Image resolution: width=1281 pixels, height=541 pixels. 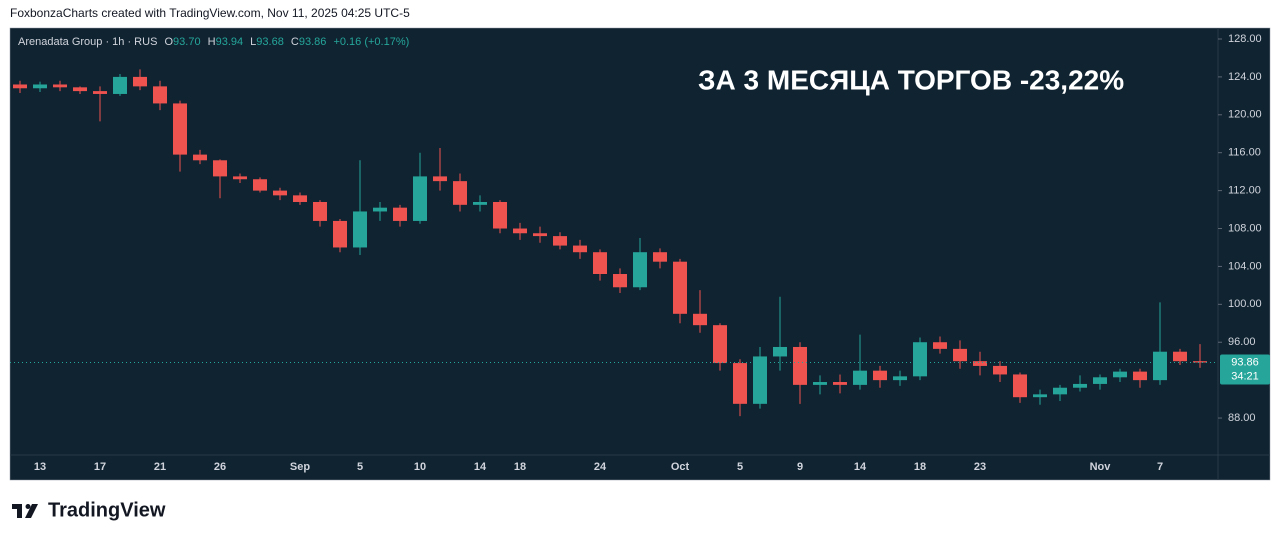 What do you see at coordinates (1242, 342) in the screenshot?
I see `y-tick-label: 96.00` at bounding box center [1242, 342].